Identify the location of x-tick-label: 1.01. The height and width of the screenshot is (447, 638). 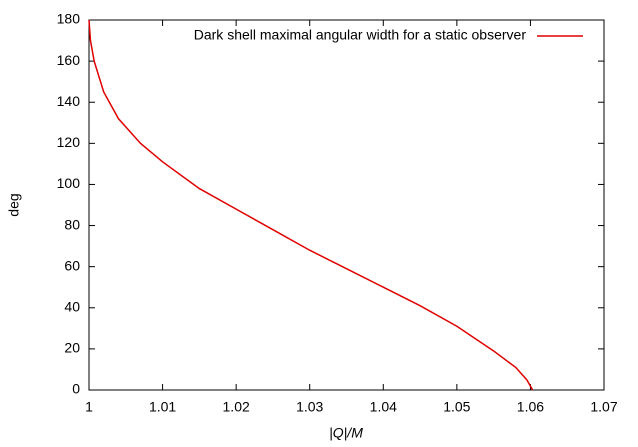
(162, 407).